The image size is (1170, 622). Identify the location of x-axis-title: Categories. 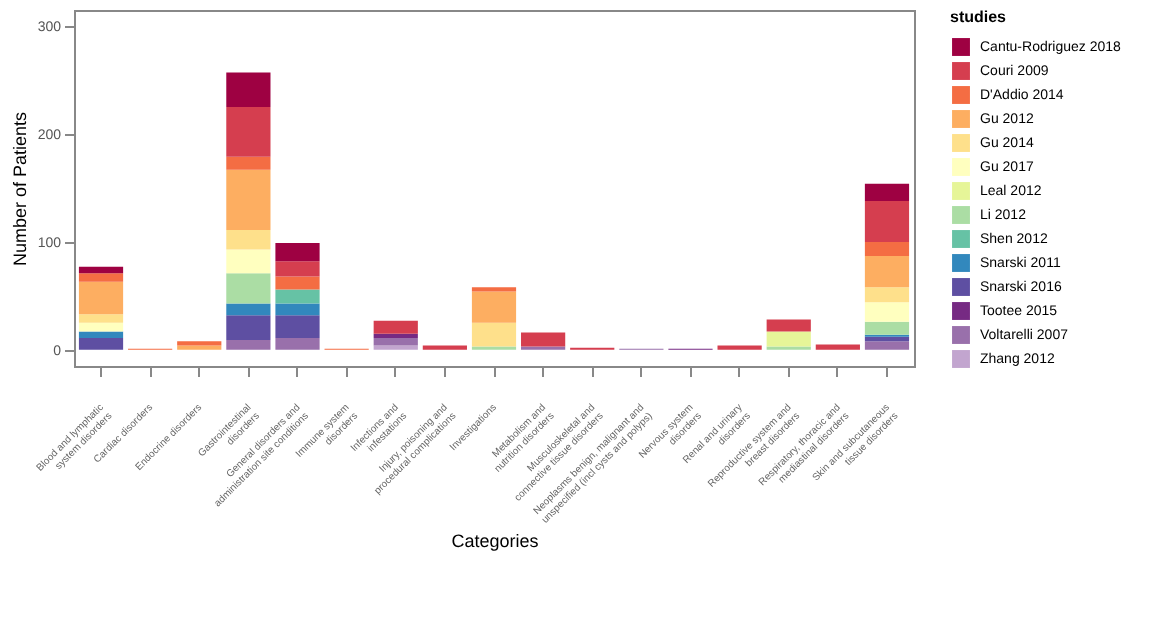
(495, 541).